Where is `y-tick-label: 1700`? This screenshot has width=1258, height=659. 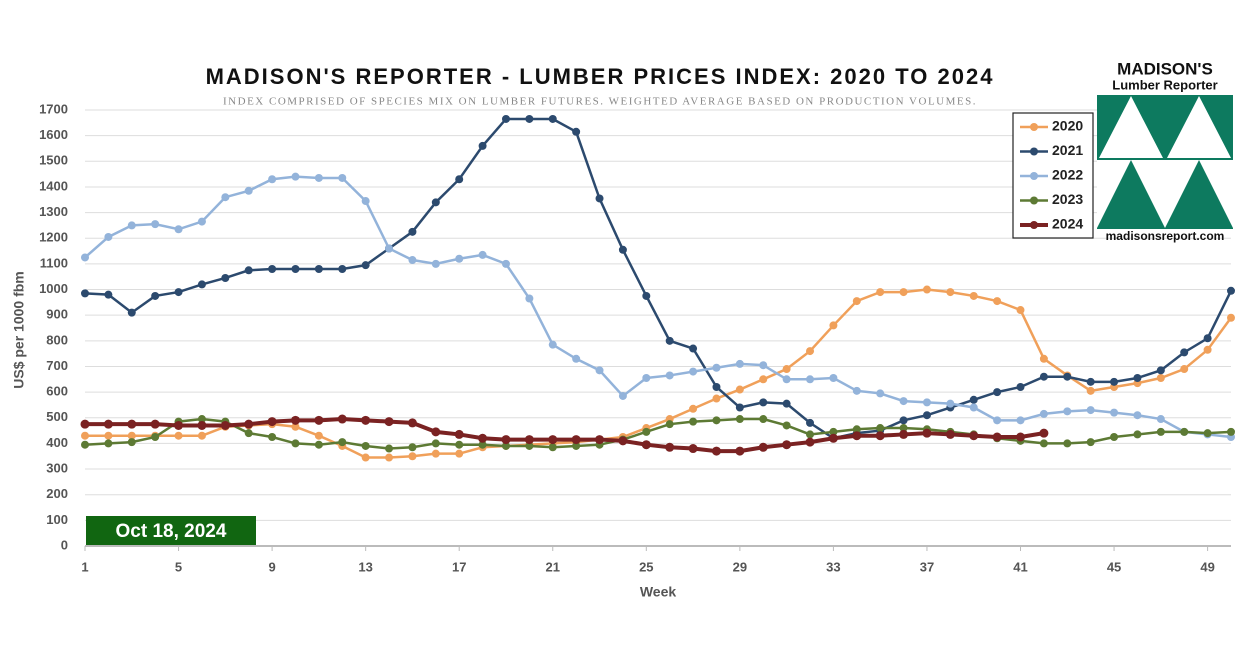
y-tick-label: 1700 is located at coordinates (53, 108).